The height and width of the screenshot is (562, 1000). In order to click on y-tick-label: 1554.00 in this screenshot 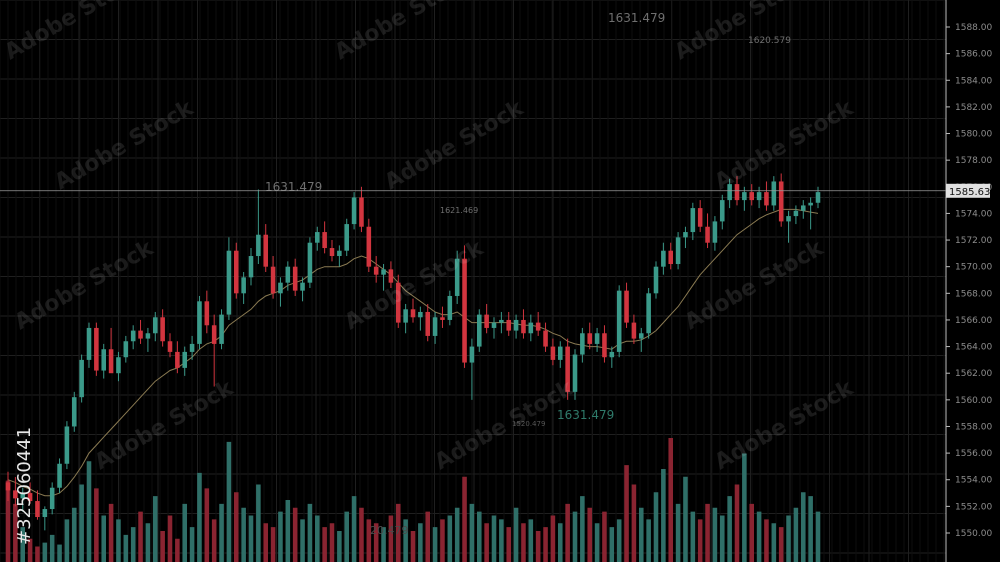, I will do `click(973, 481)`.